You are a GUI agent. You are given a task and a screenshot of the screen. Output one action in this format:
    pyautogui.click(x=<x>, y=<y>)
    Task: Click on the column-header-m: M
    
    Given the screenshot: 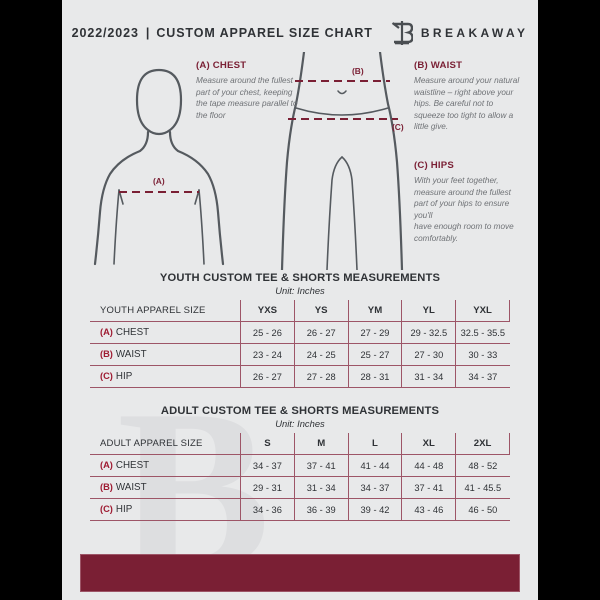 What is the action you would take?
    pyautogui.click(x=321, y=444)
    